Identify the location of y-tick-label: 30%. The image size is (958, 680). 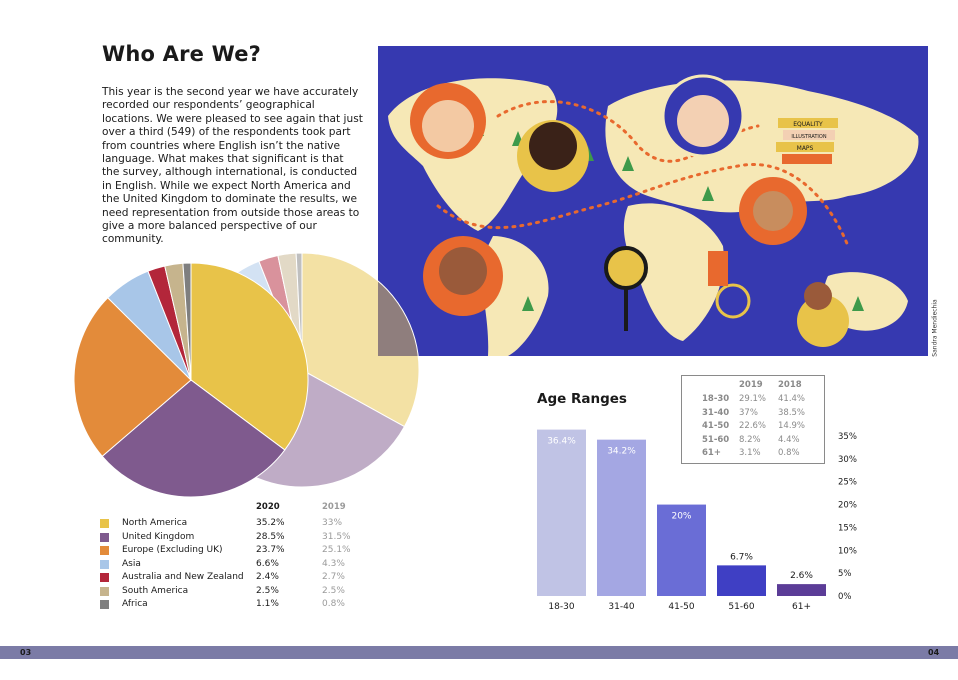
(847, 460).